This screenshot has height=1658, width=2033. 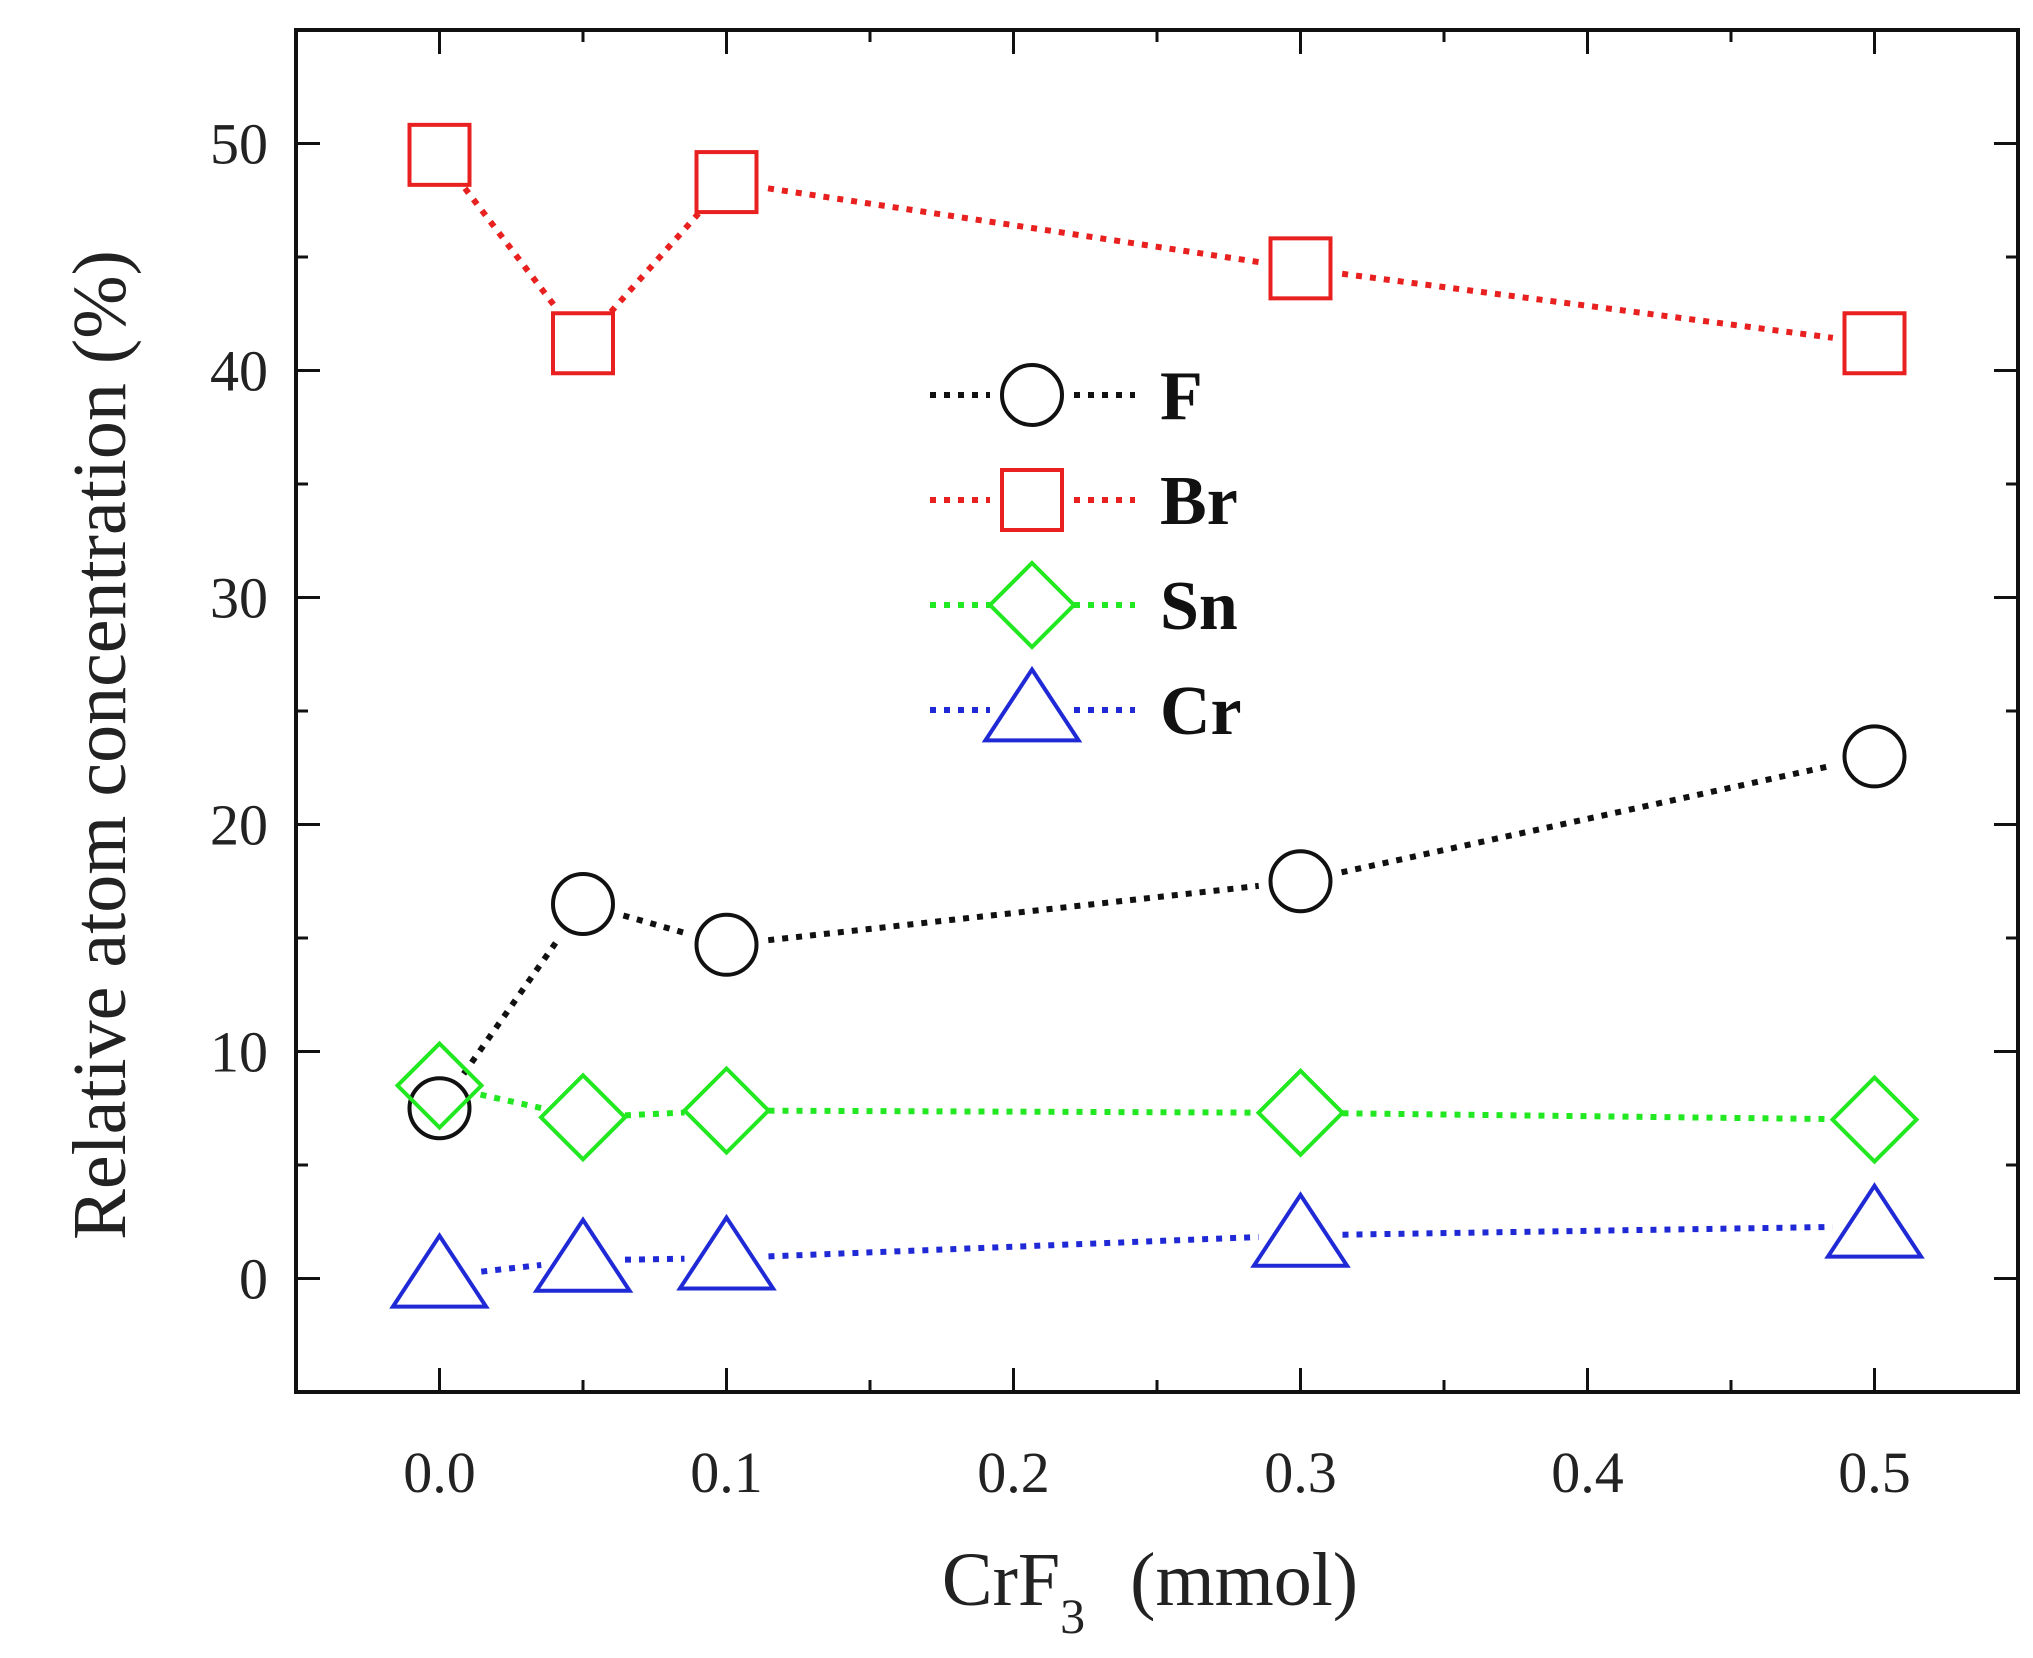 I want to click on x-tick-label: 0.2, so click(x=1013, y=1472).